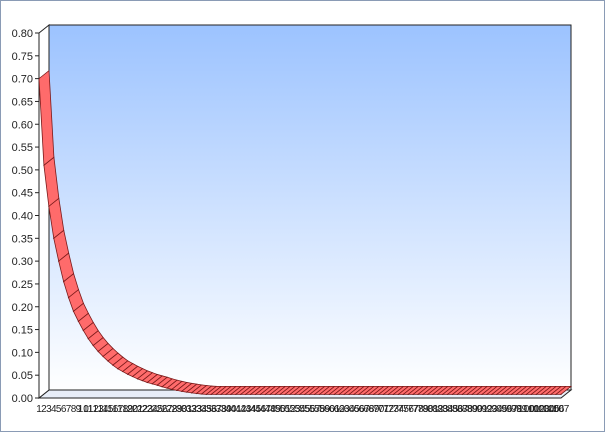  What do you see at coordinates (182, 409) in the screenshot?
I see `x-tick-label: 30` at bounding box center [182, 409].